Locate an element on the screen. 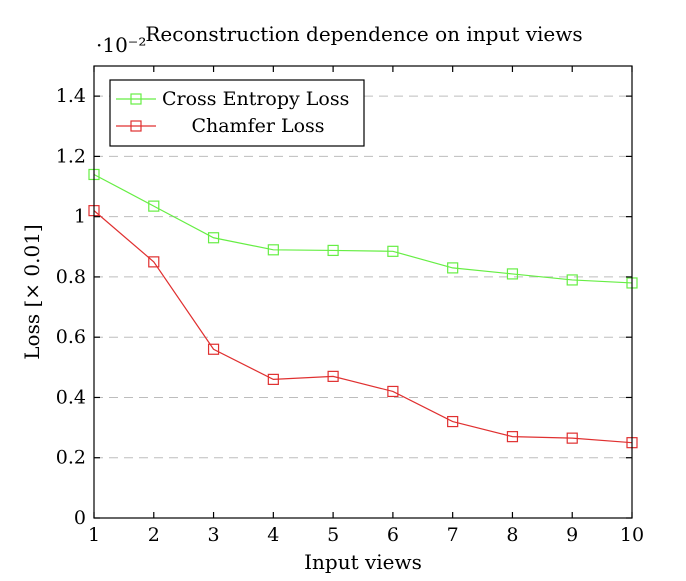 This screenshot has width=686, height=581. legend: Cross Entropy Loss Chamfer Loss is located at coordinates (237, 113).